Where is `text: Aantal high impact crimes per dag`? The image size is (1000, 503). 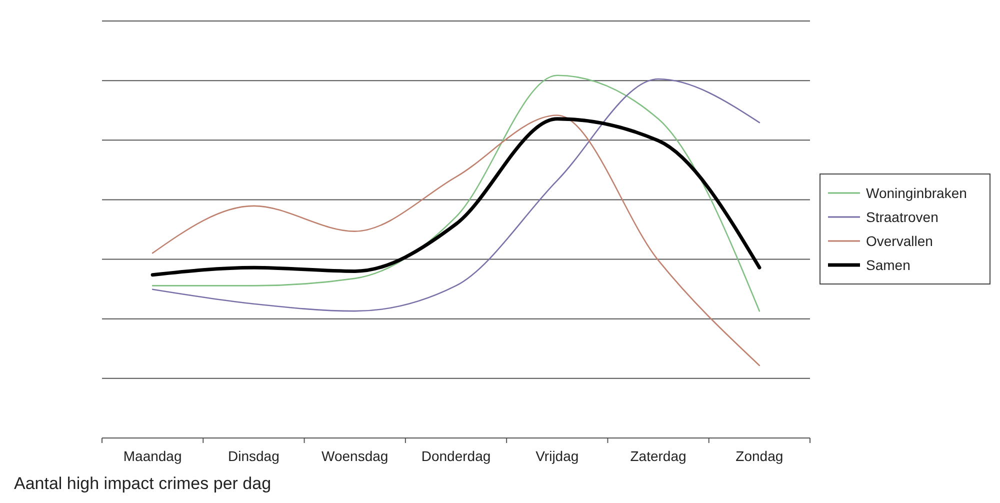
text: Aantal high impact crimes per dag is located at coordinates (143, 483).